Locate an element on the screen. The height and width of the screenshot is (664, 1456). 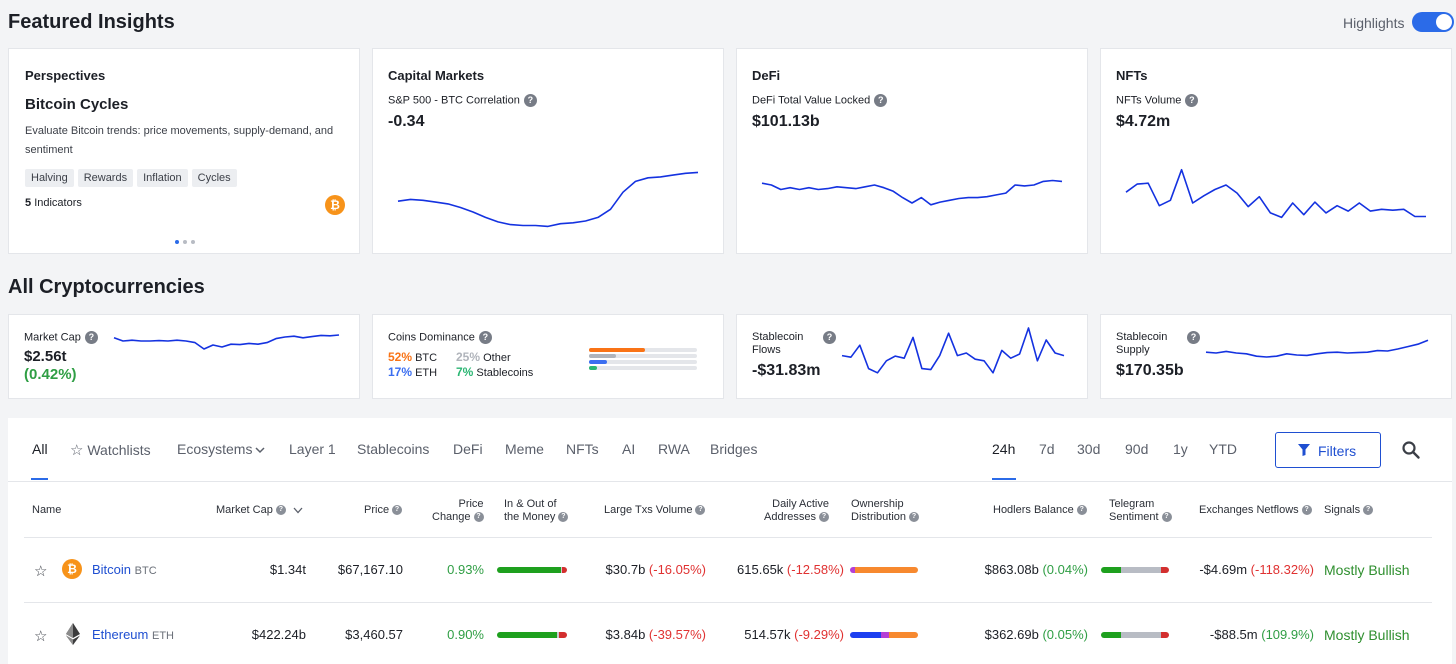
tag-rewards: Rewards is located at coordinates (105, 178).